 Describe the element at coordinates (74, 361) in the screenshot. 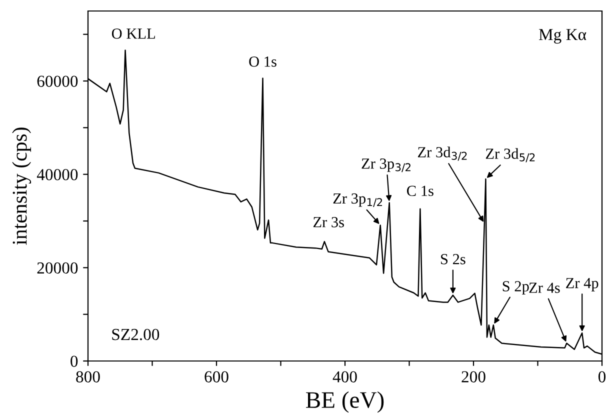

I see `y-tick-label: 0` at that location.